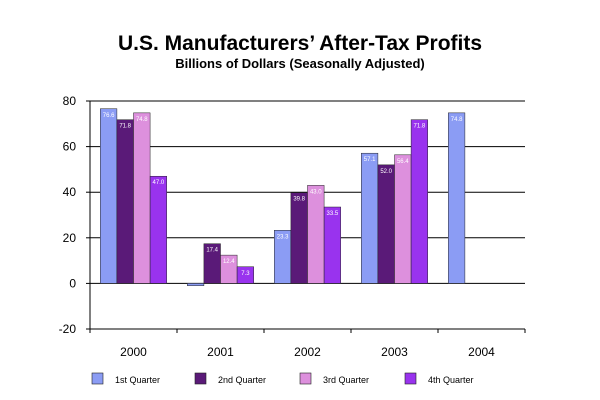  I want to click on bar-2003-3rd-quarter, so click(403, 219).